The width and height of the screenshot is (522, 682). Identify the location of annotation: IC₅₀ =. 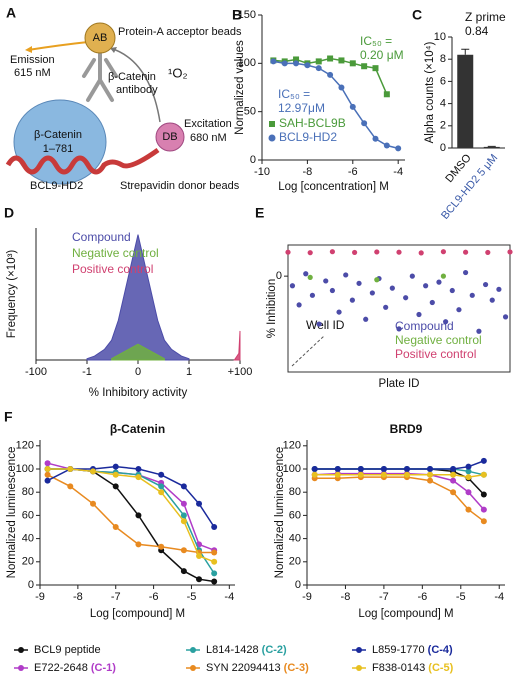
(294, 94).